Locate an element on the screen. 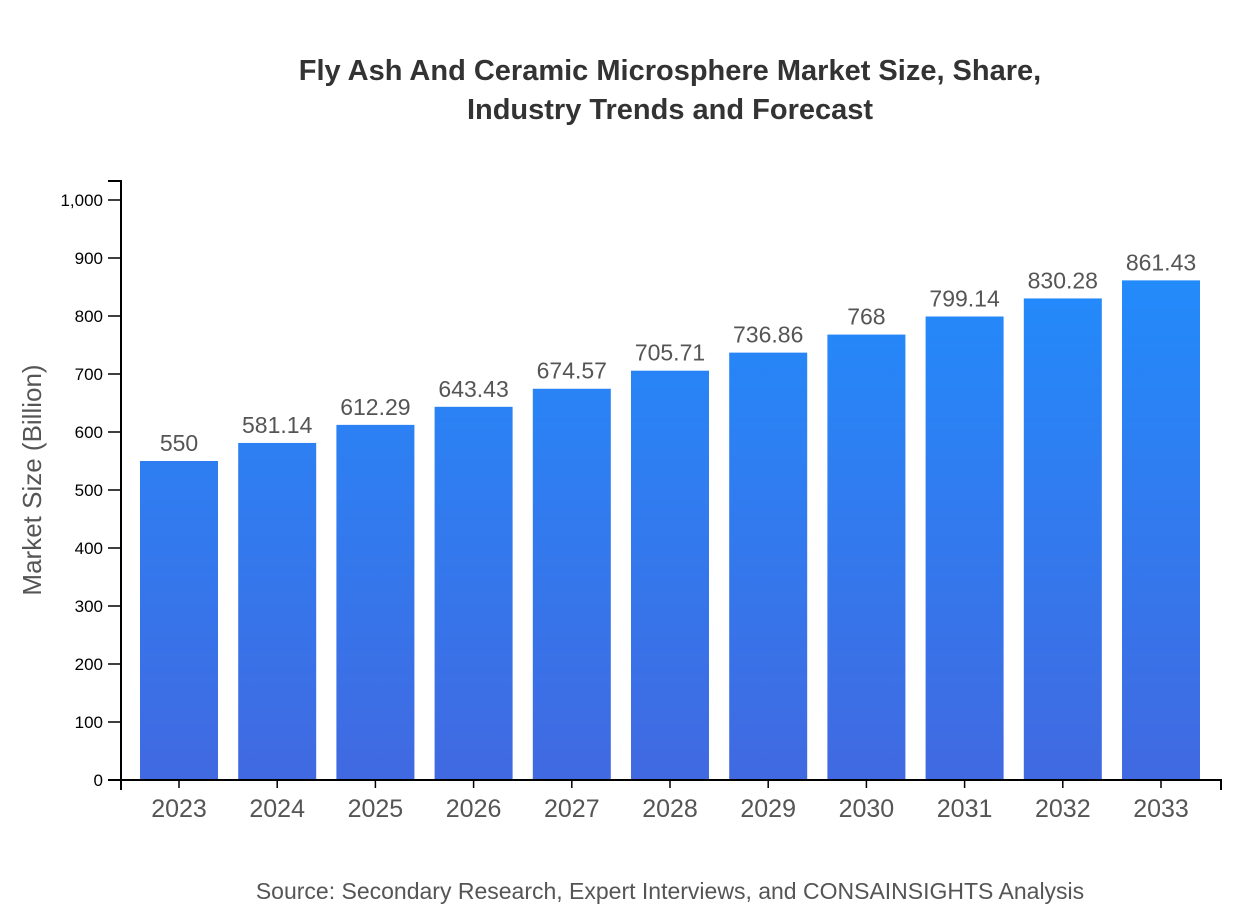  data-label-2026: 643.43 is located at coordinates (473, 389).